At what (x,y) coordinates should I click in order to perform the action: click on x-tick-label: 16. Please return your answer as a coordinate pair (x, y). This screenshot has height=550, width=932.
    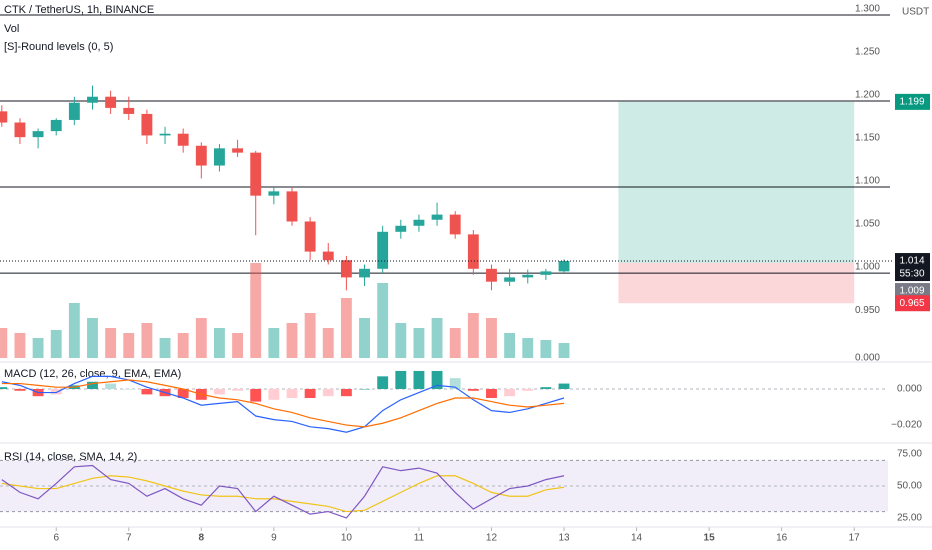
    Looking at the image, I should click on (782, 538).